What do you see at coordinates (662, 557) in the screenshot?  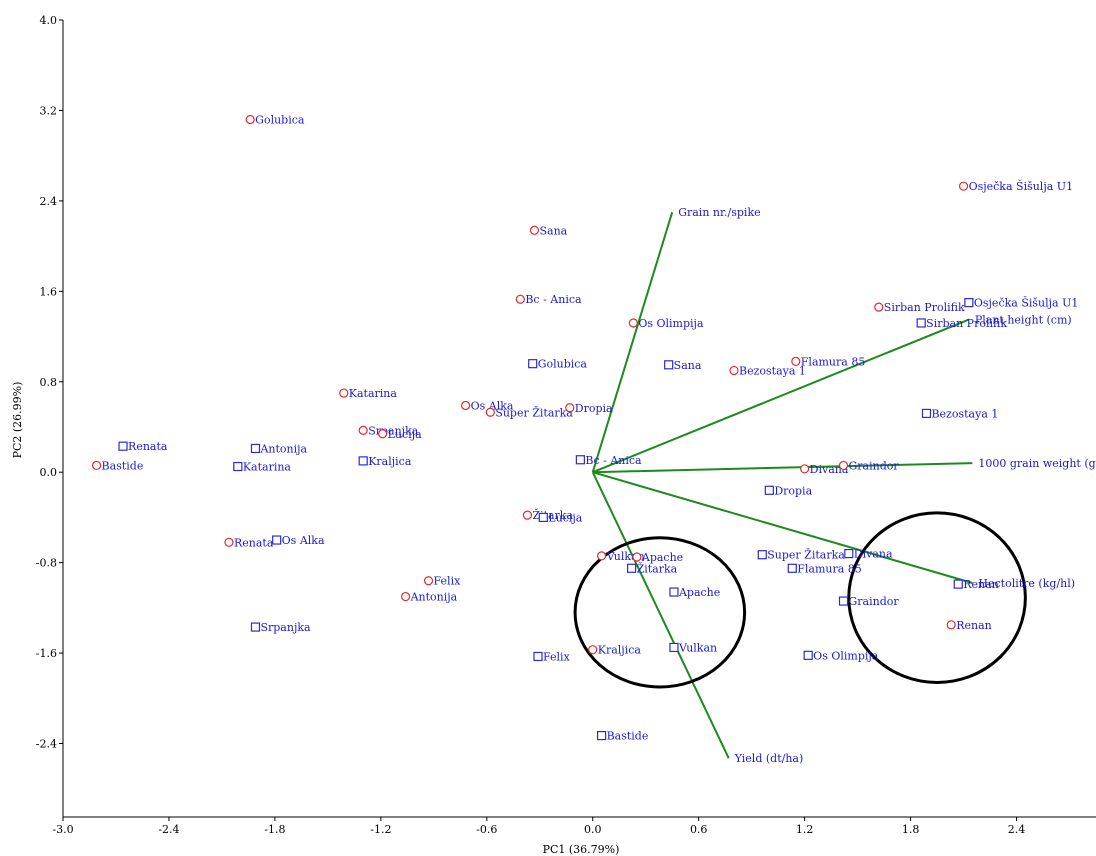 I see `point-label: Apache` at bounding box center [662, 557].